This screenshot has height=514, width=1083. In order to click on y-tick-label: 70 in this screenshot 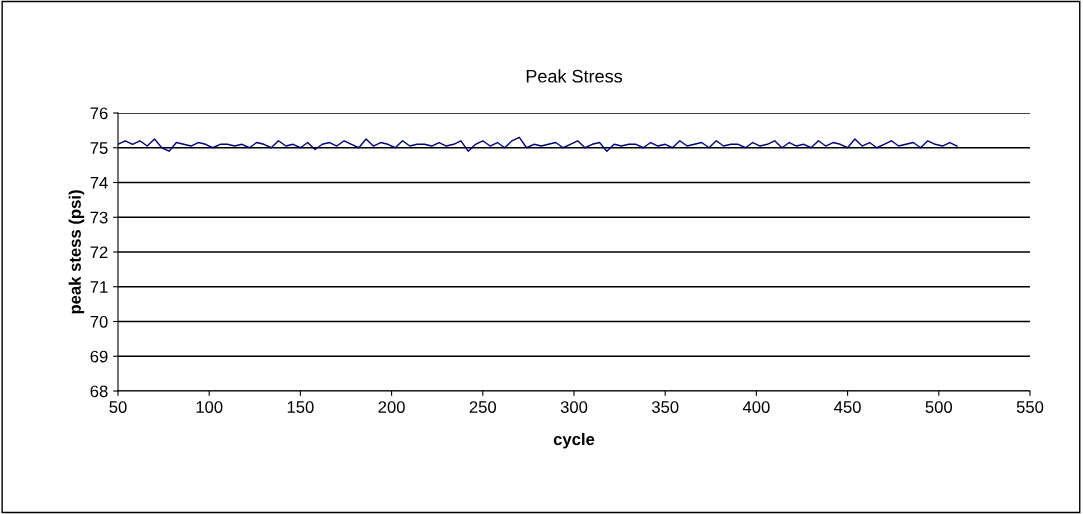, I will do `click(99, 321)`.